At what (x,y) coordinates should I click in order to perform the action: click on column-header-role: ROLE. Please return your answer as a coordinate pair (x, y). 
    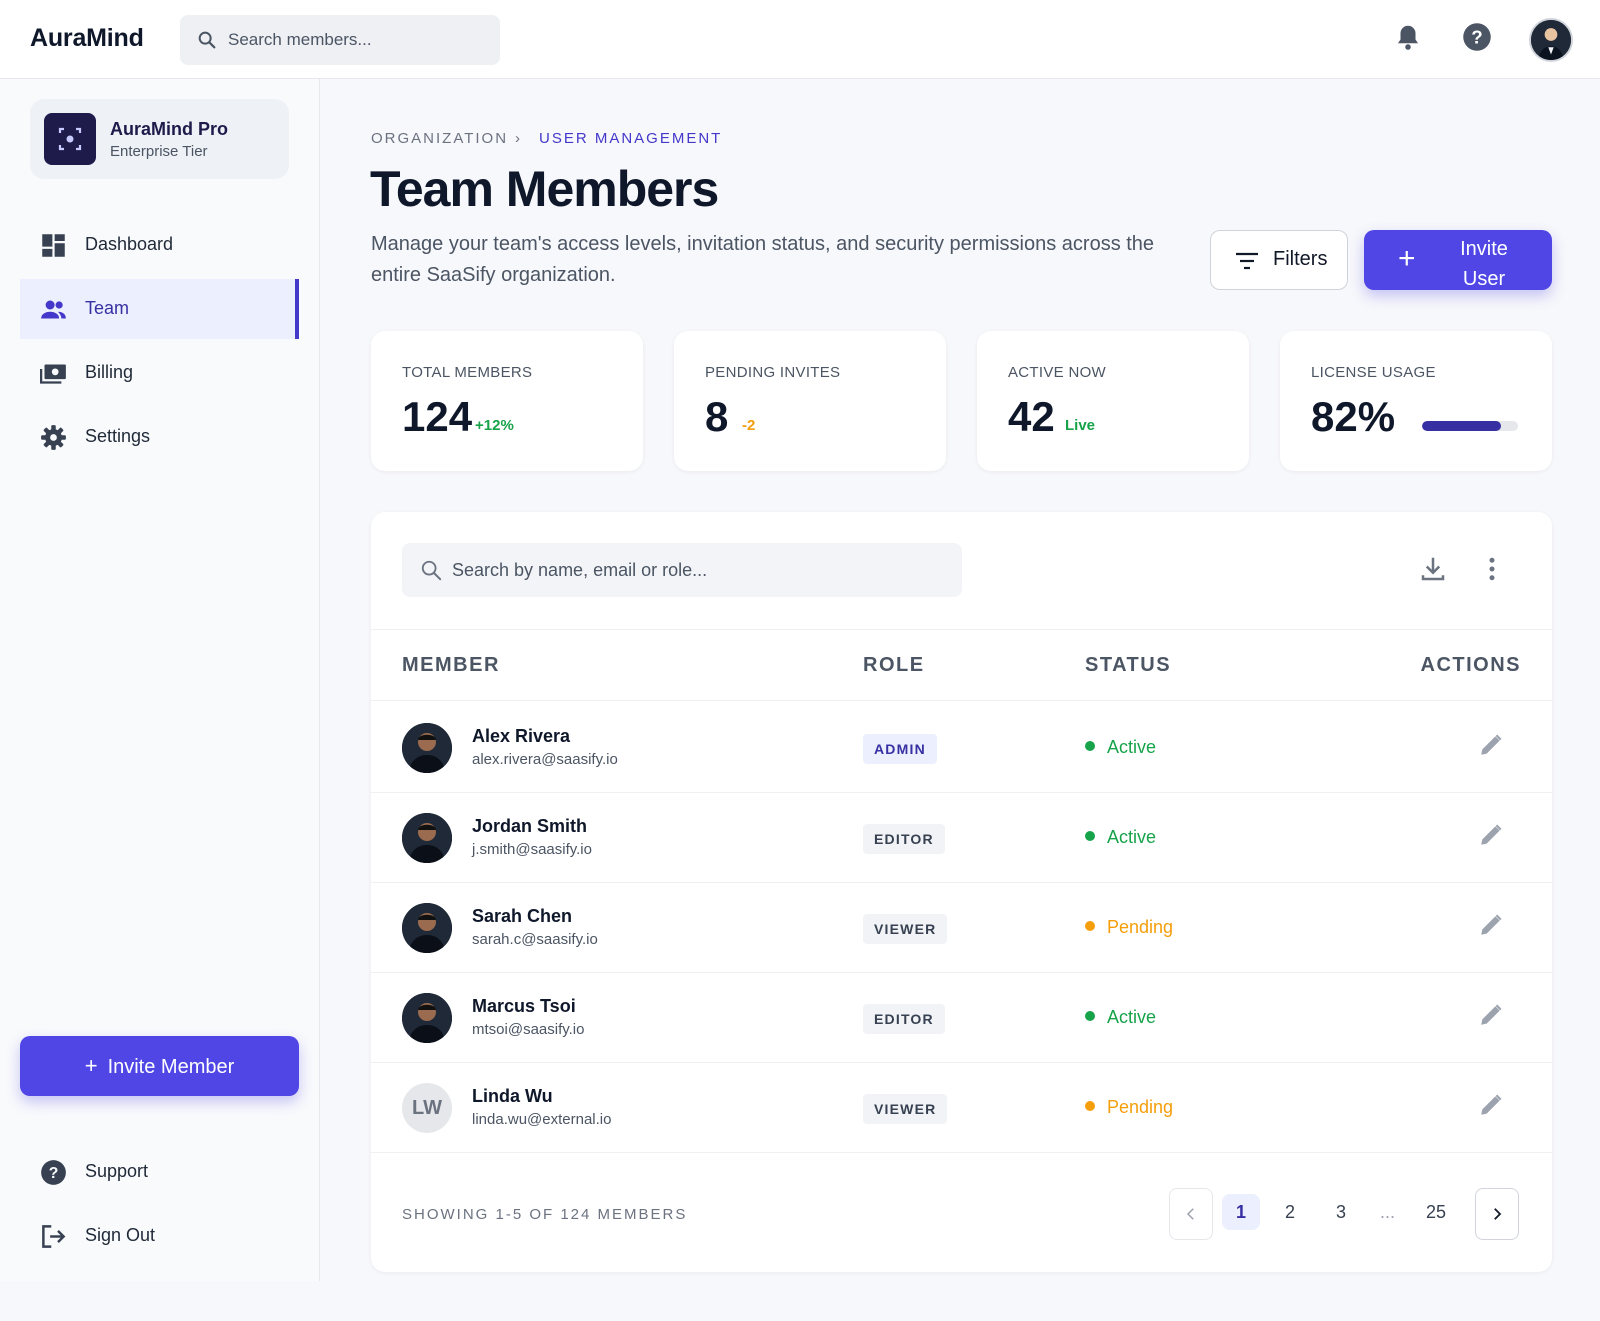
    Looking at the image, I should click on (894, 665).